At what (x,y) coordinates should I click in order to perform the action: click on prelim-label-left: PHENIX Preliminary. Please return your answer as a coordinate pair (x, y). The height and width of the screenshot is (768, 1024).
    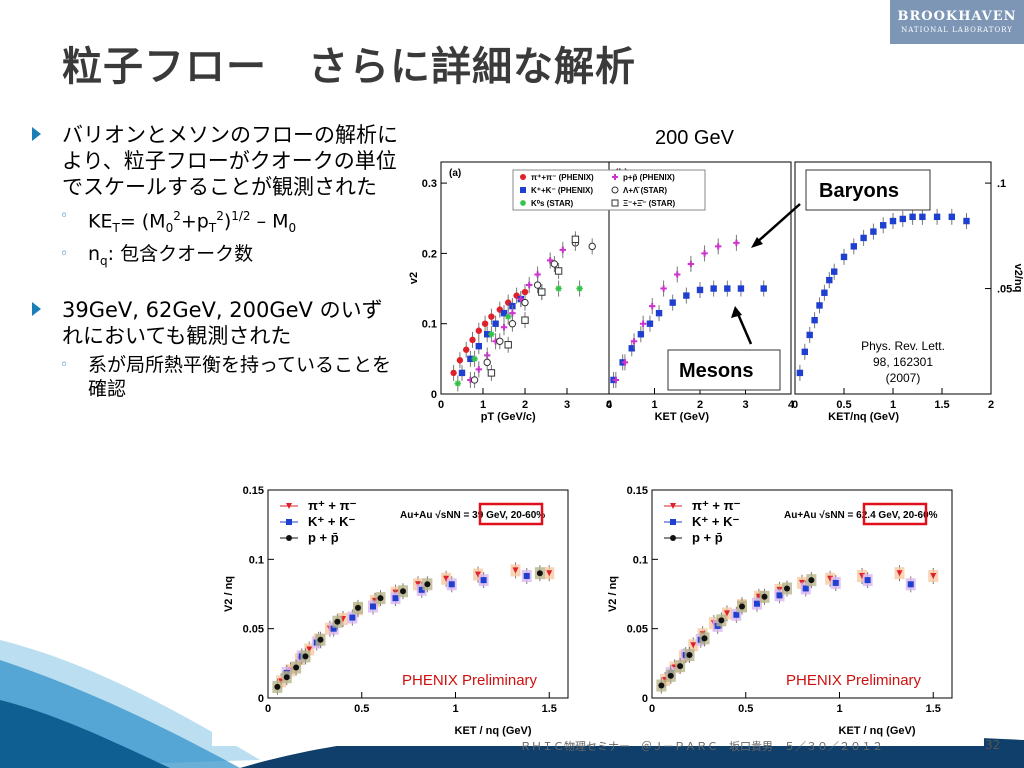
    Looking at the image, I should click on (470, 680).